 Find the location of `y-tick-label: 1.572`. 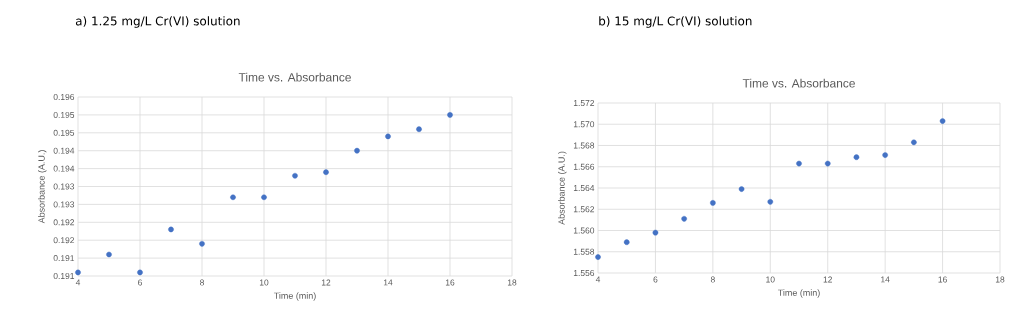

y-tick-label: 1.572 is located at coordinates (584, 103).